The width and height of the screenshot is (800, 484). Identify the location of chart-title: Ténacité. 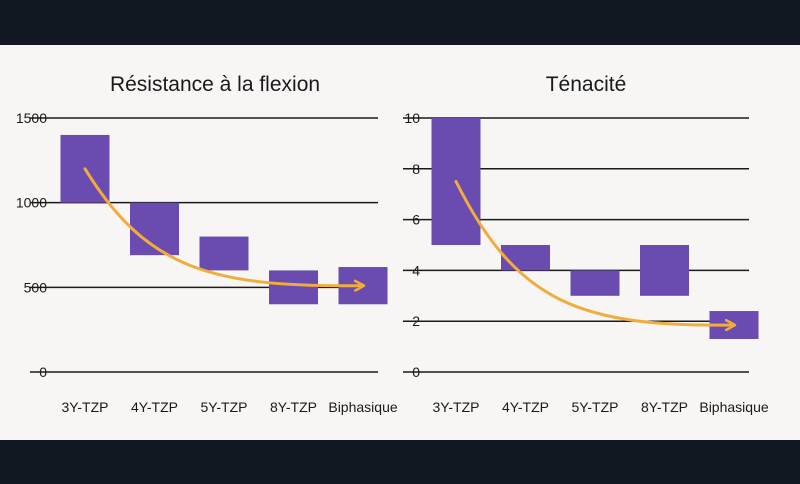
(586, 84).